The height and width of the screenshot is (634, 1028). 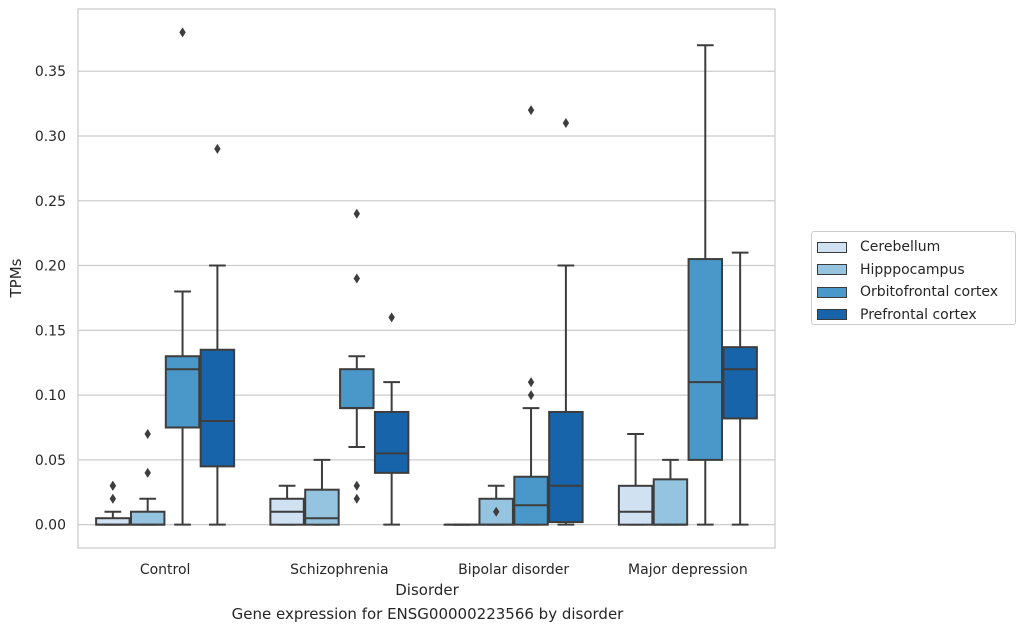 I want to click on y-tick-label: 0.25, so click(x=50, y=202).